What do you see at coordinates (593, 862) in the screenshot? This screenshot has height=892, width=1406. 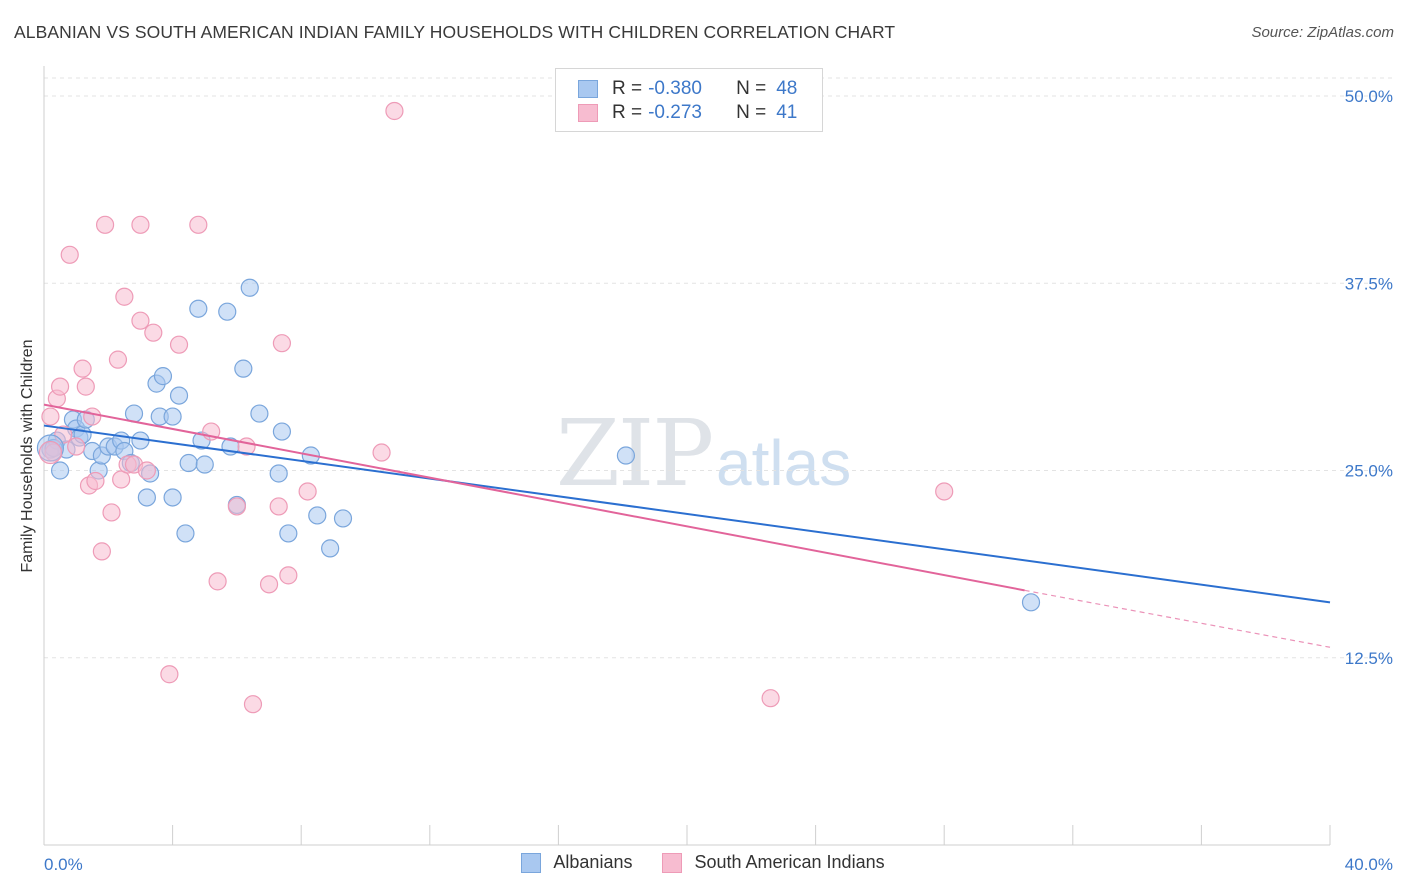 I see `legend-label-albanians: Albanians` at bounding box center [593, 862].